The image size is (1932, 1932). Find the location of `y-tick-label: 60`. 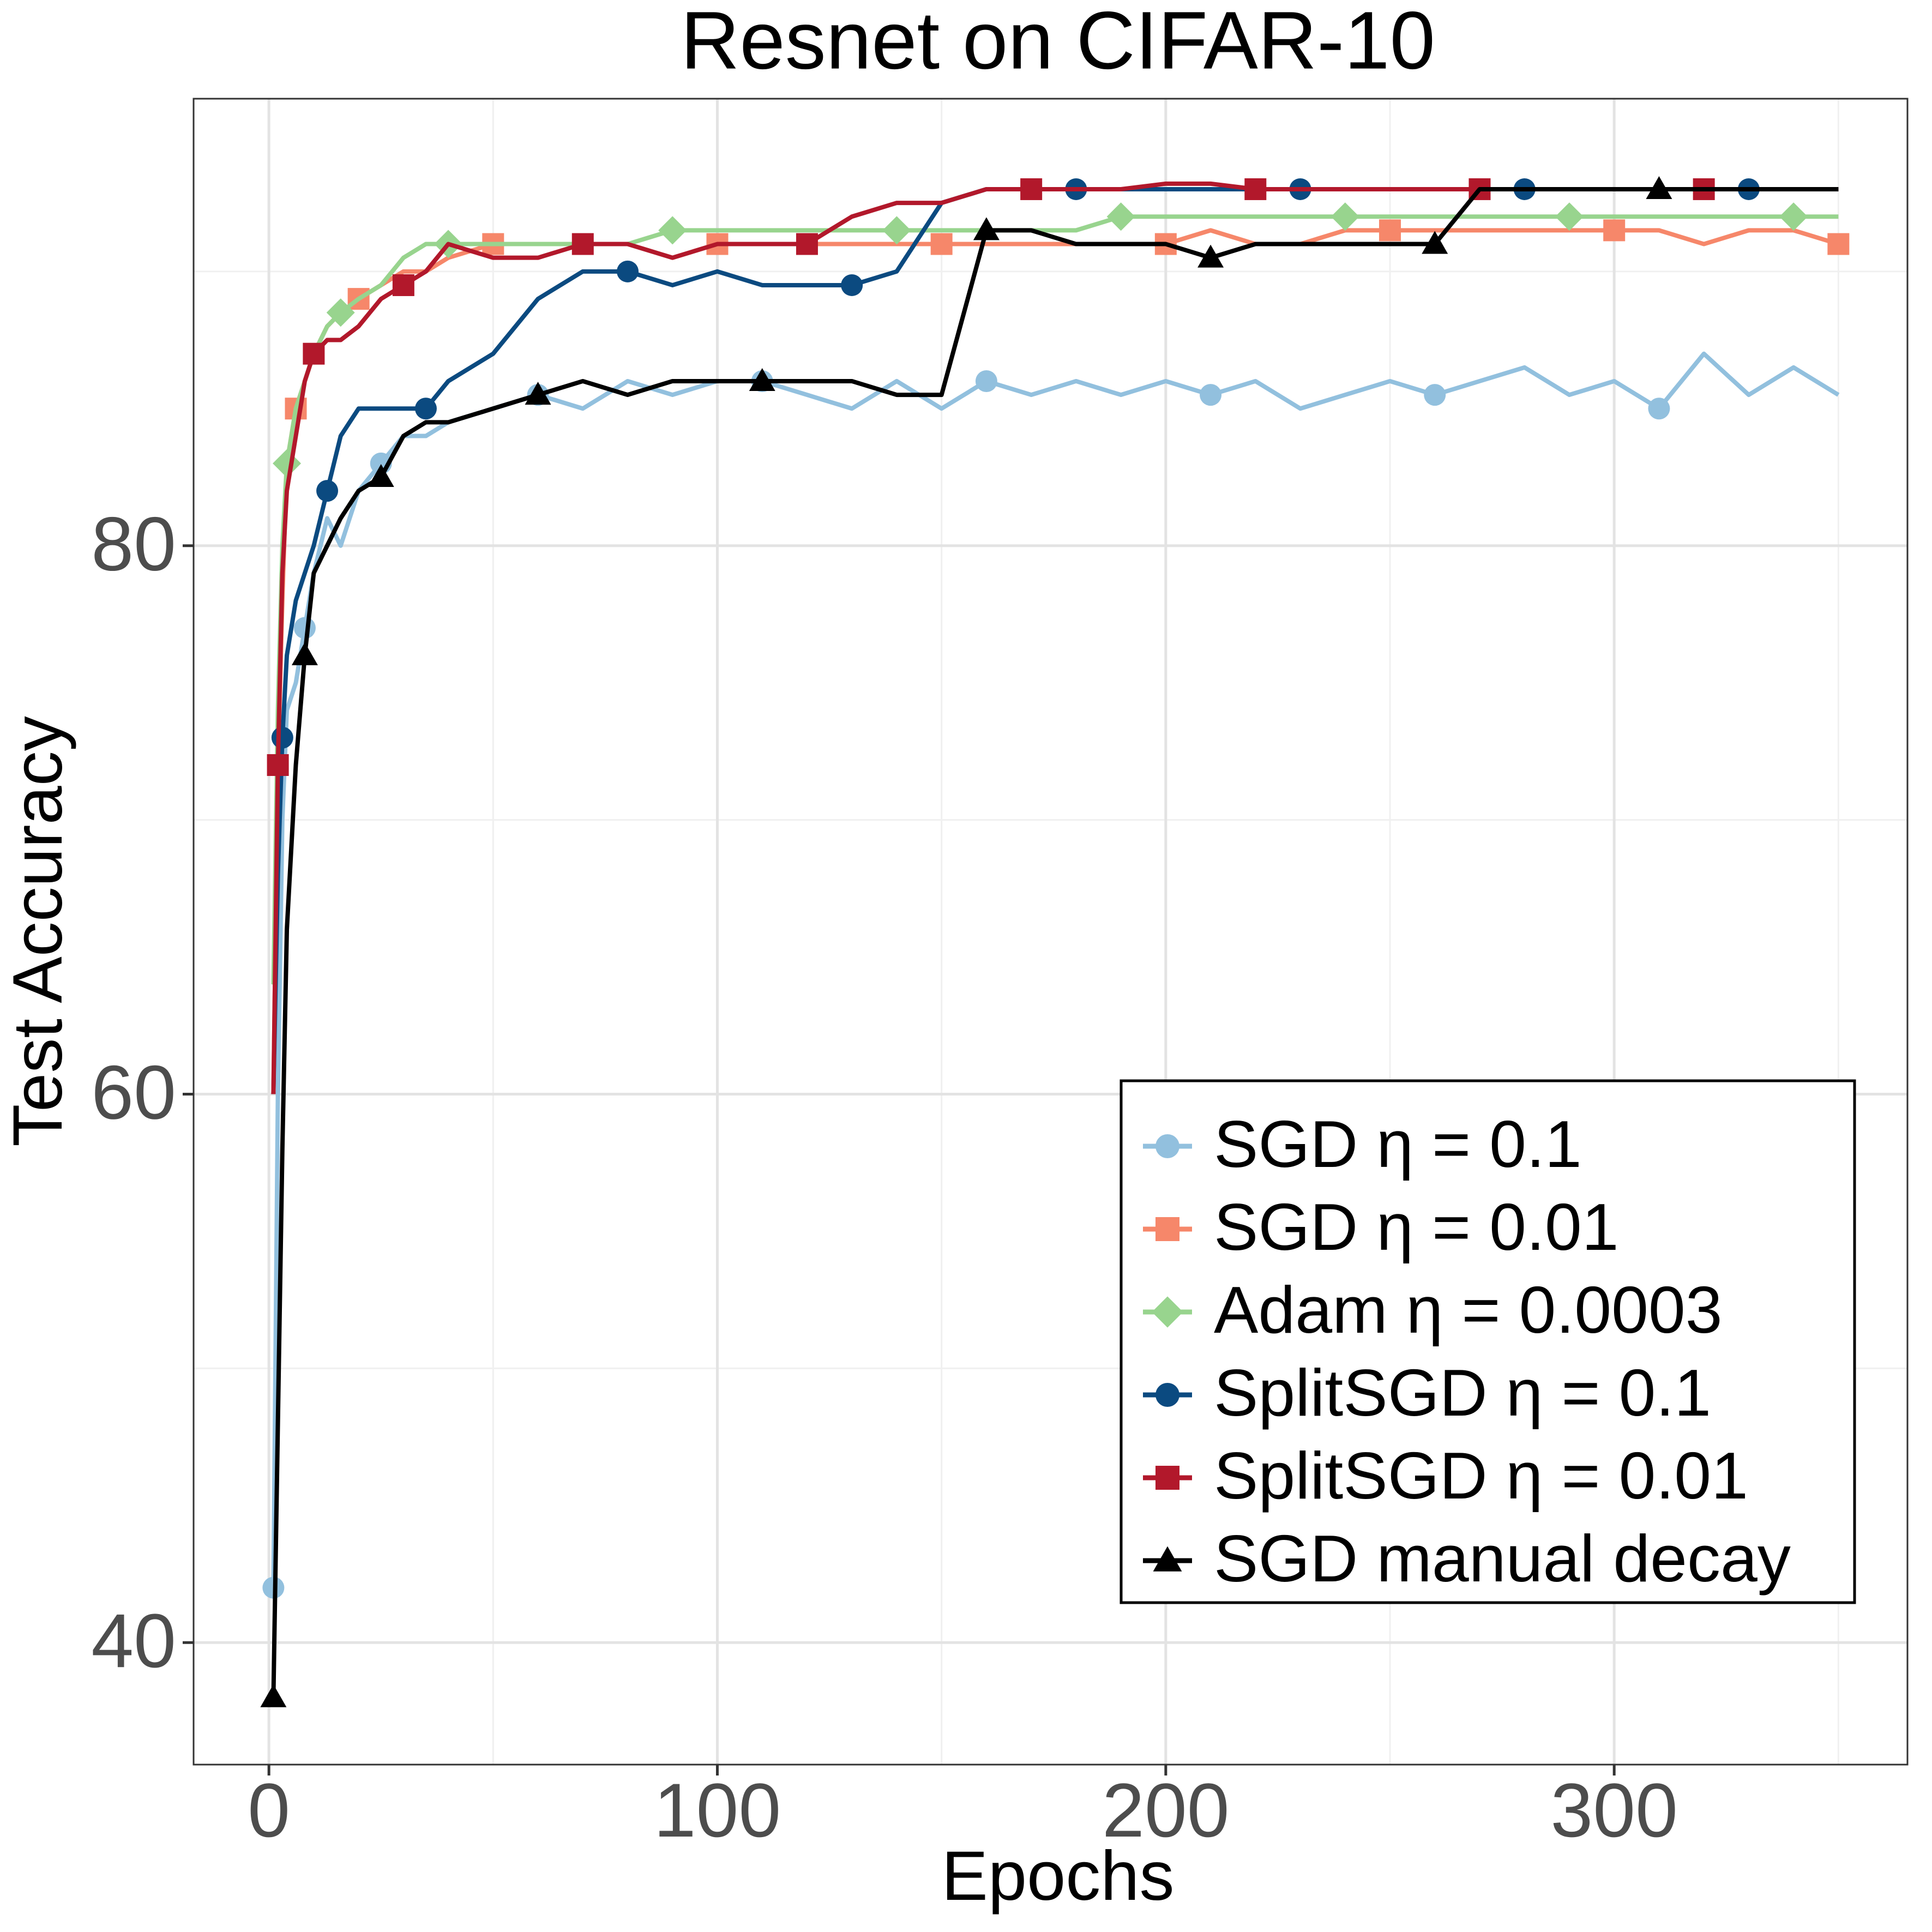

y-tick-label: 60 is located at coordinates (133, 1092).